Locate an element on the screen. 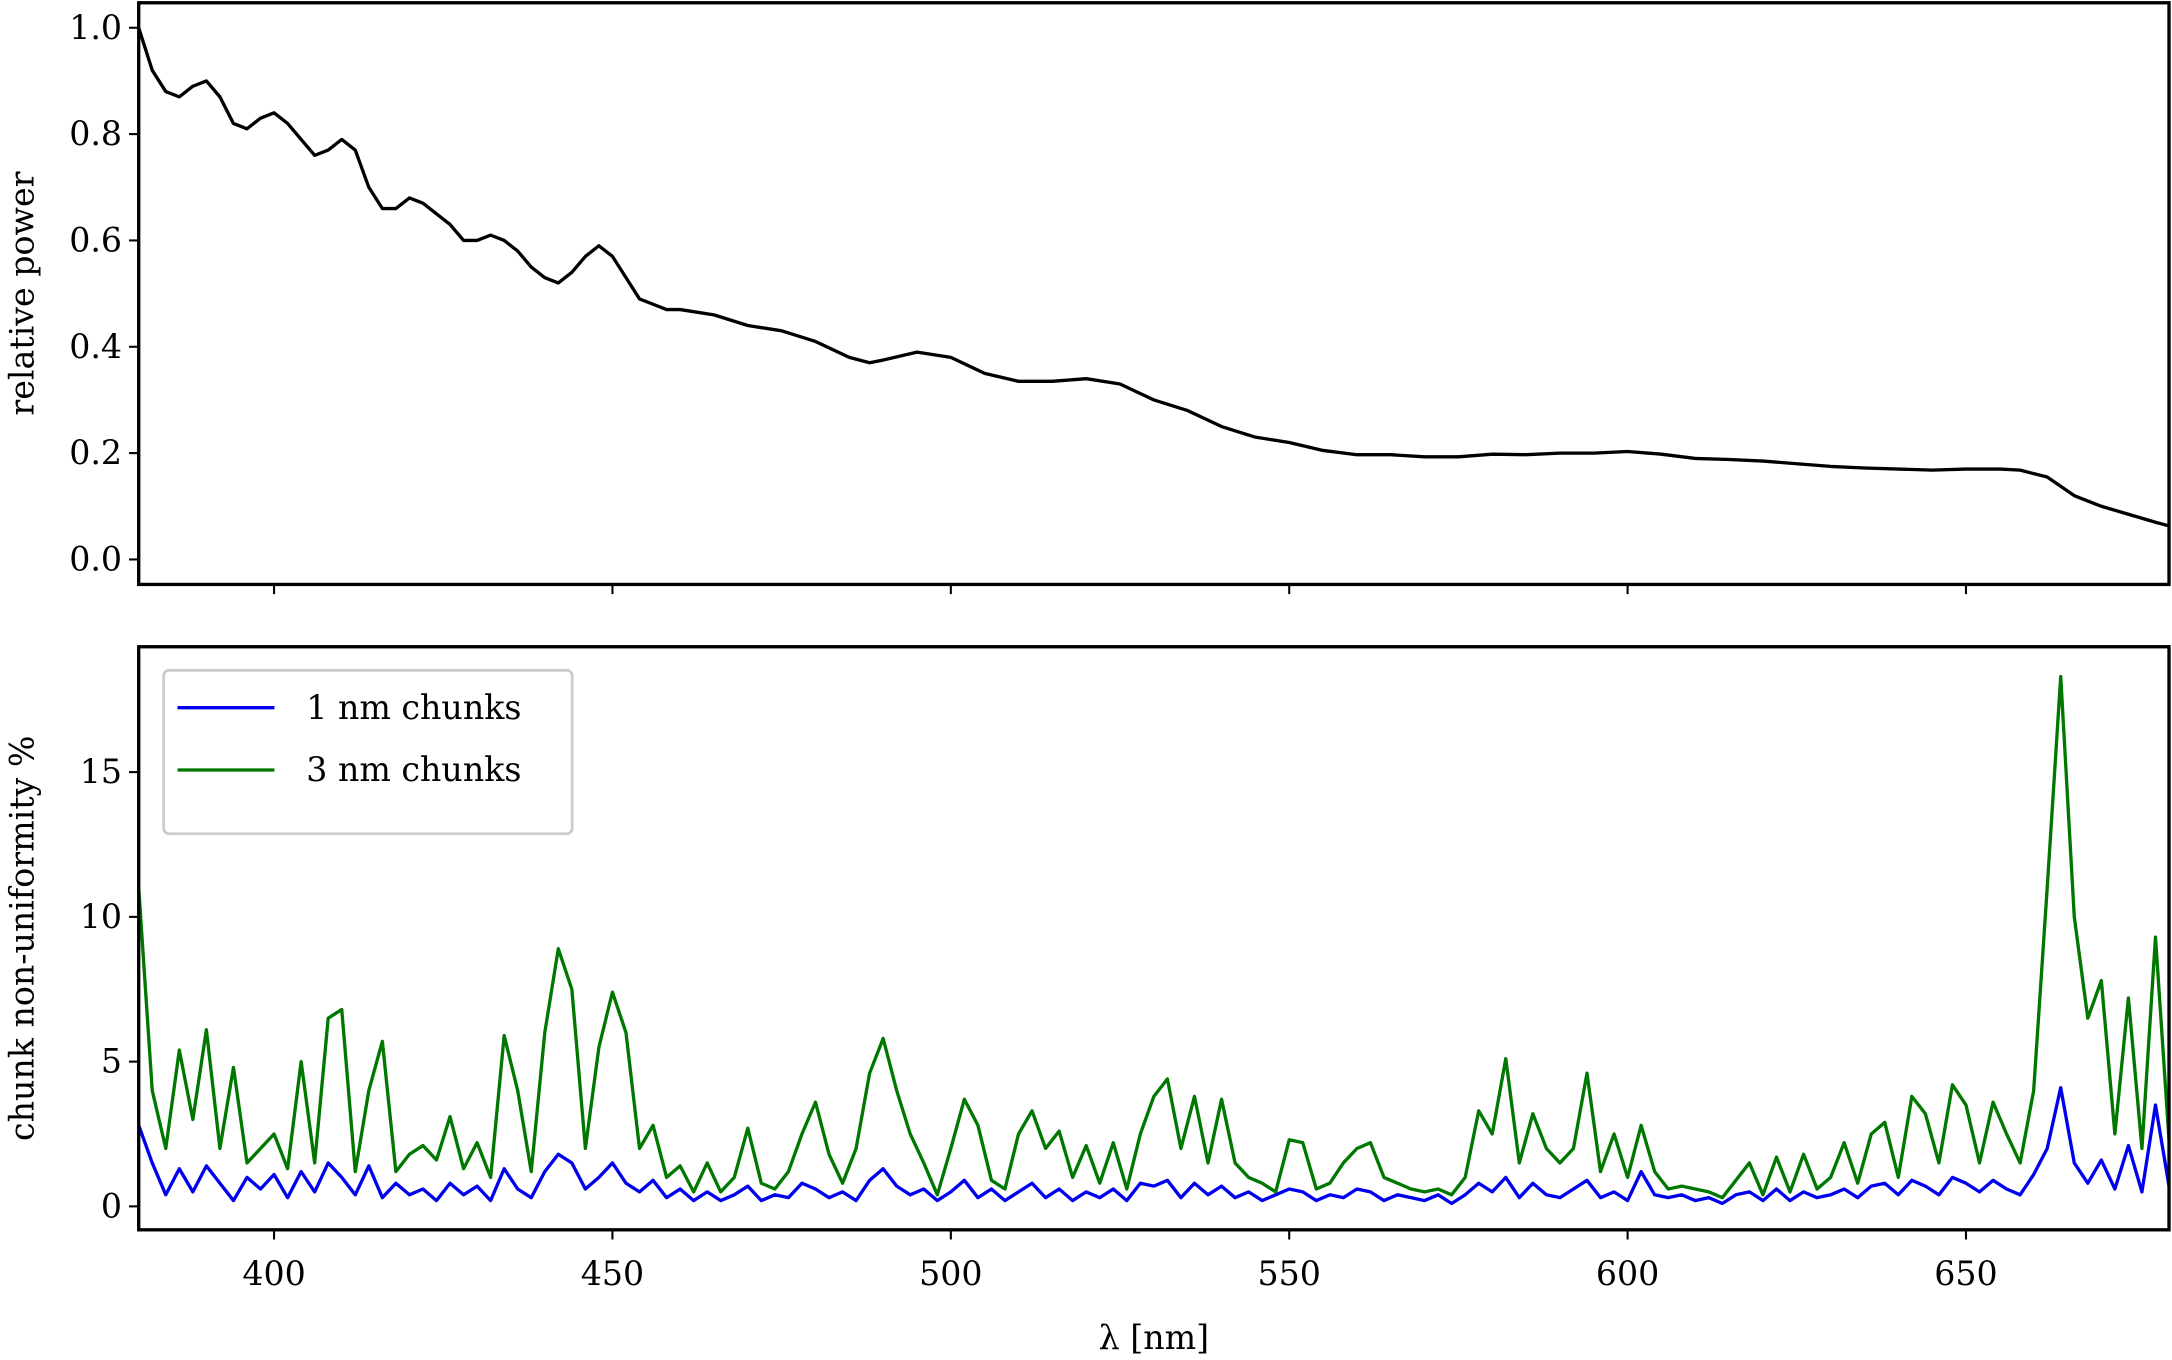  y-tick-label: 15 is located at coordinates (101, 771).